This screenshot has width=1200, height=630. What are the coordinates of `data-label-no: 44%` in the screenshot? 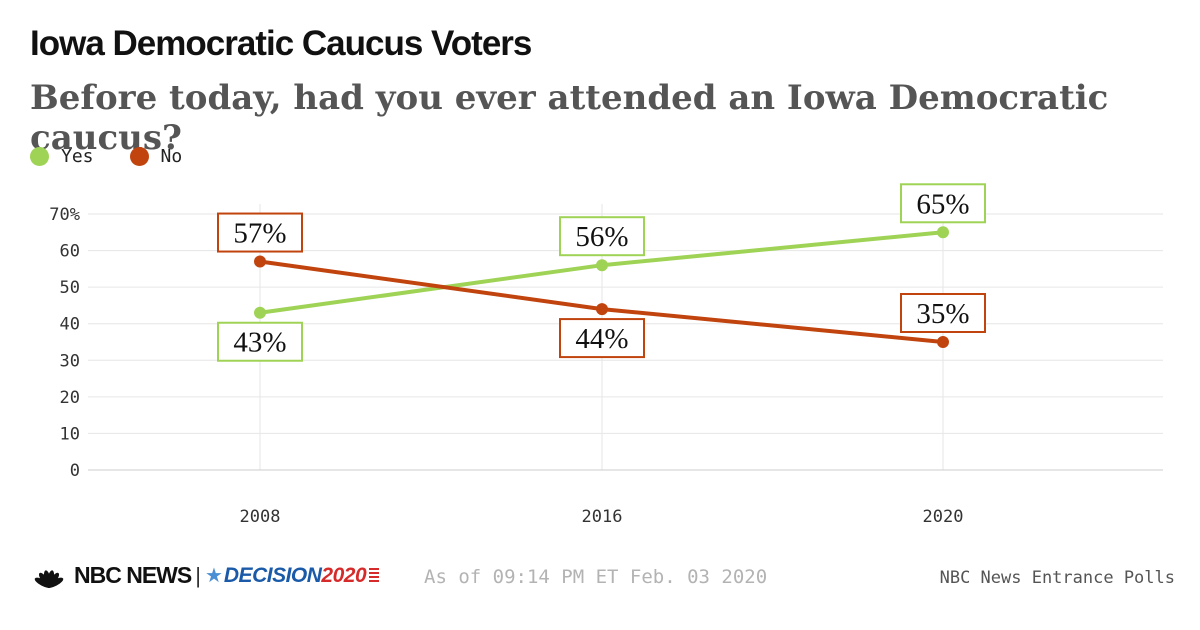 It's located at (601, 339).